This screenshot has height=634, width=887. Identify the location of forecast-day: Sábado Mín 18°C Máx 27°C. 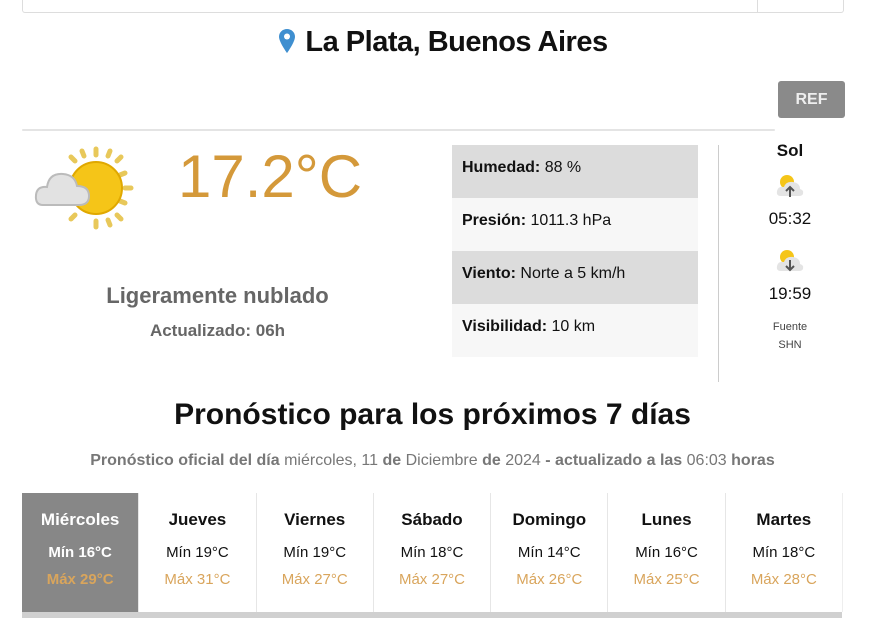
(431, 552).